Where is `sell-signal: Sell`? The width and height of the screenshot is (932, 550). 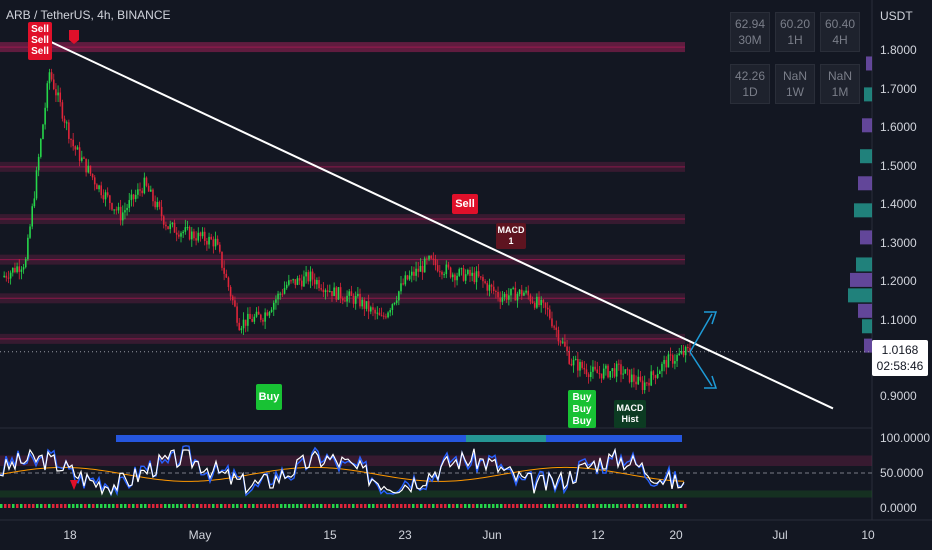
sell-signal: Sell is located at coordinates (465, 204).